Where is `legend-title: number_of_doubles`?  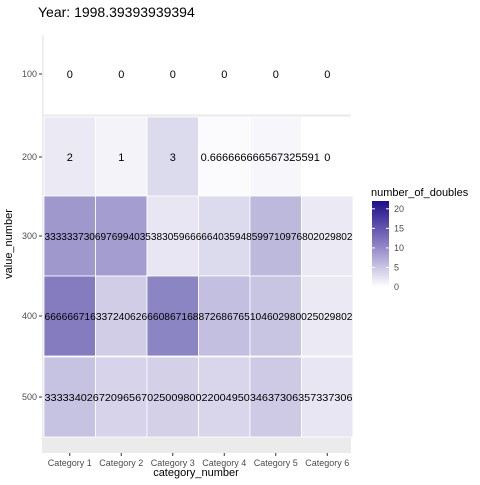 legend-title: number_of_doubles is located at coordinates (420, 193).